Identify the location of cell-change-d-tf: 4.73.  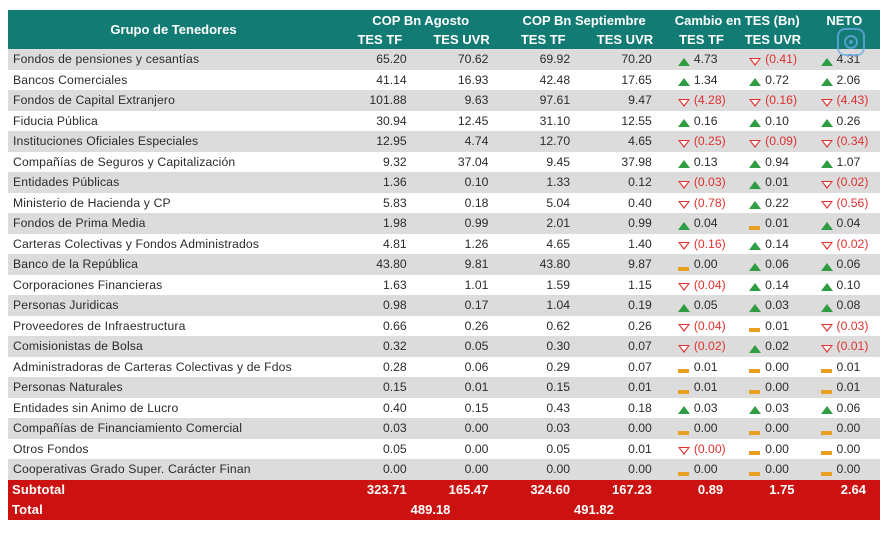
(701, 59).